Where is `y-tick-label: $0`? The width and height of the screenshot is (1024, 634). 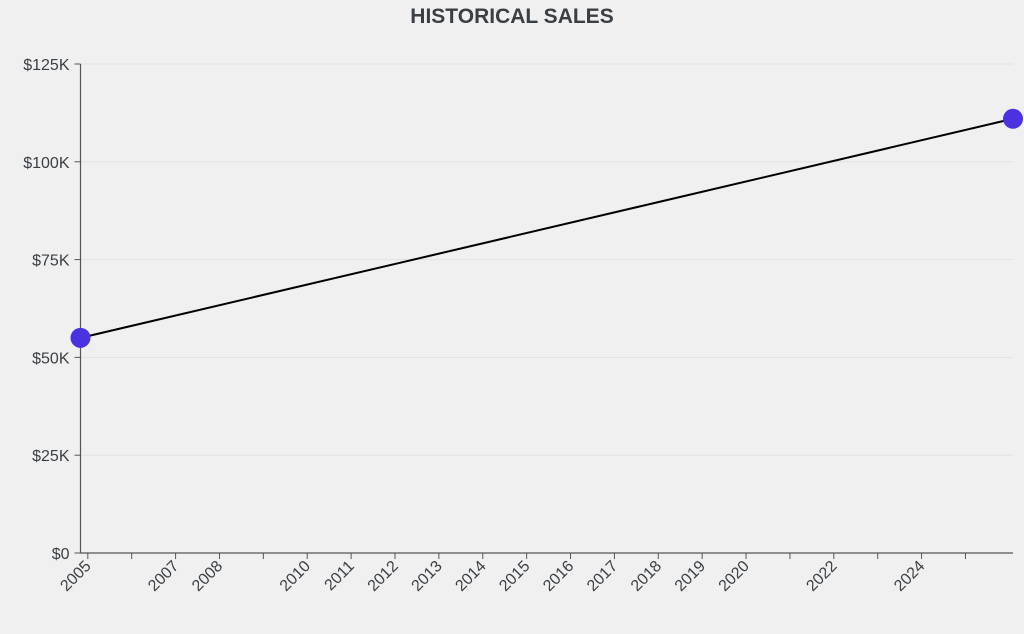 y-tick-label: $0 is located at coordinates (61, 554).